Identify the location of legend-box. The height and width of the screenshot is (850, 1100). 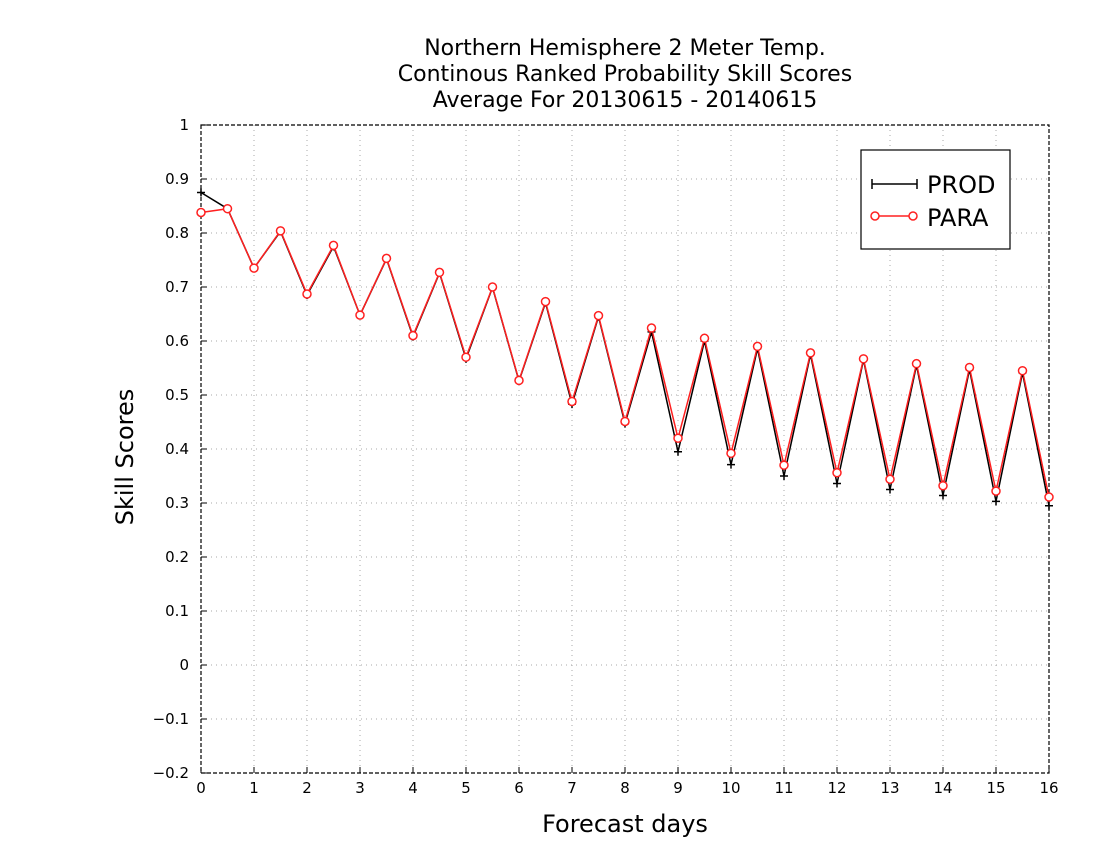
(935, 199).